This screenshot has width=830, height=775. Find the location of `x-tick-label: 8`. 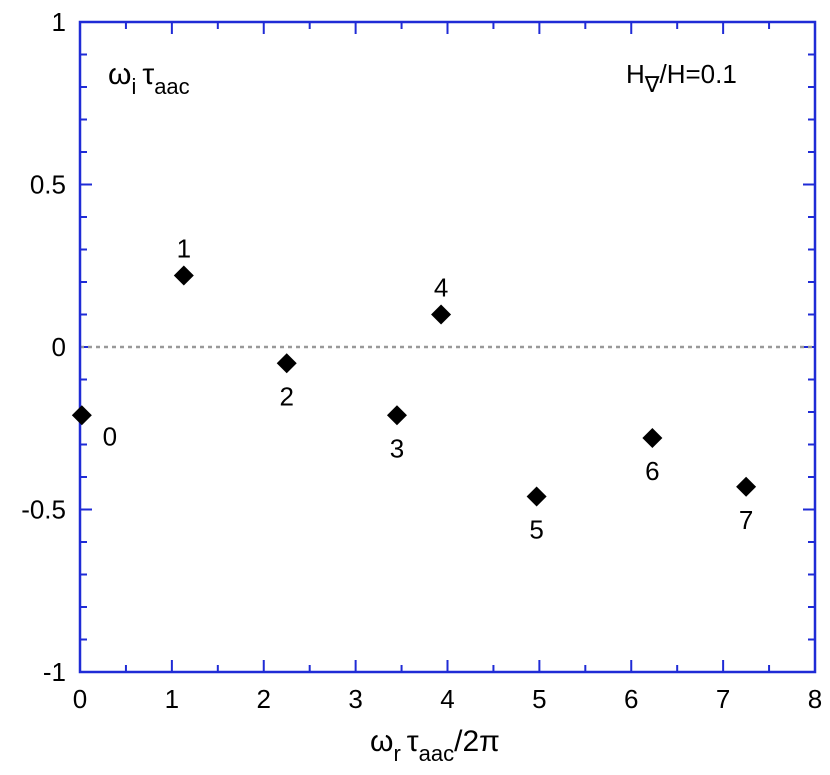

x-tick-label: 8 is located at coordinates (815, 699).